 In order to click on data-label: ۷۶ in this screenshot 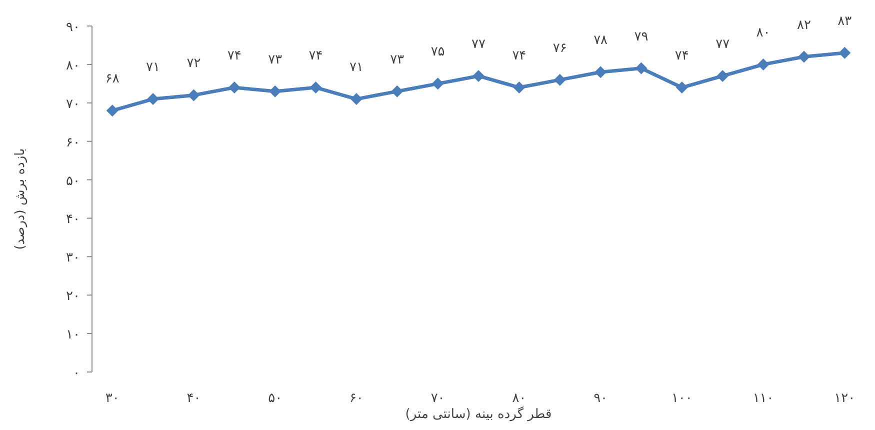, I will do `click(559, 48)`.